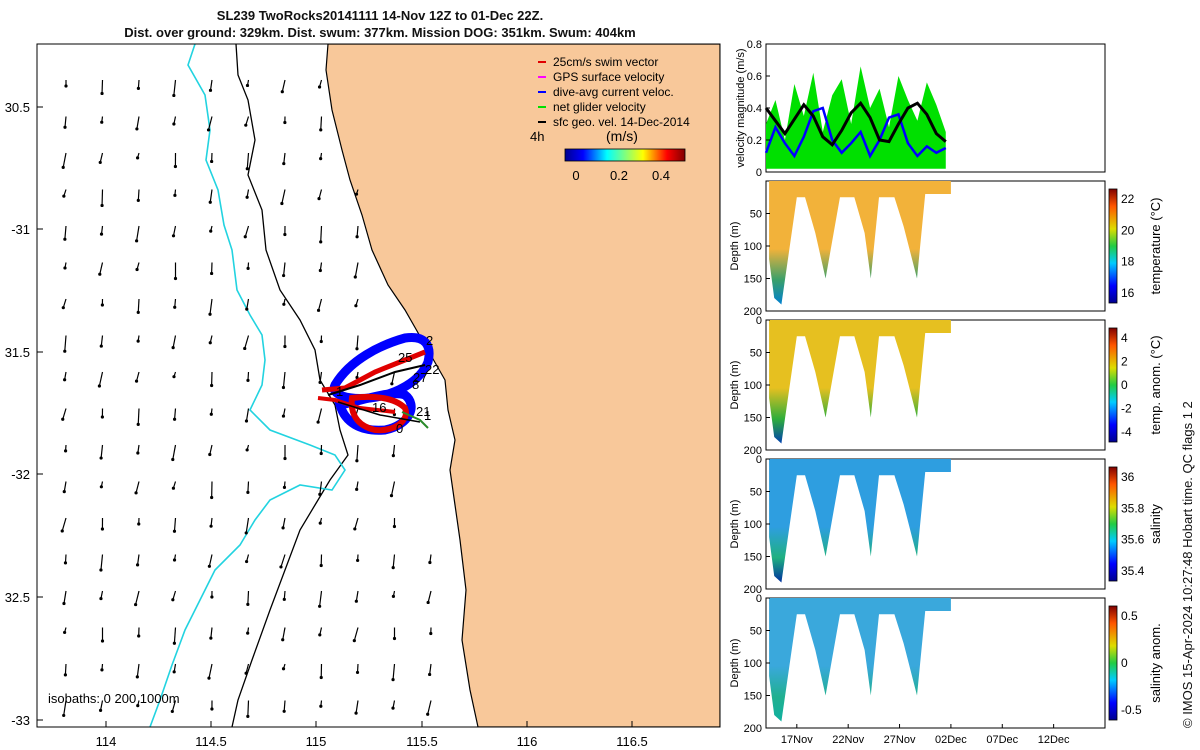 This screenshot has width=1200, height=750. Describe the element at coordinates (1002, 740) in the screenshot. I see `time-x-tick: 07Dec` at that location.